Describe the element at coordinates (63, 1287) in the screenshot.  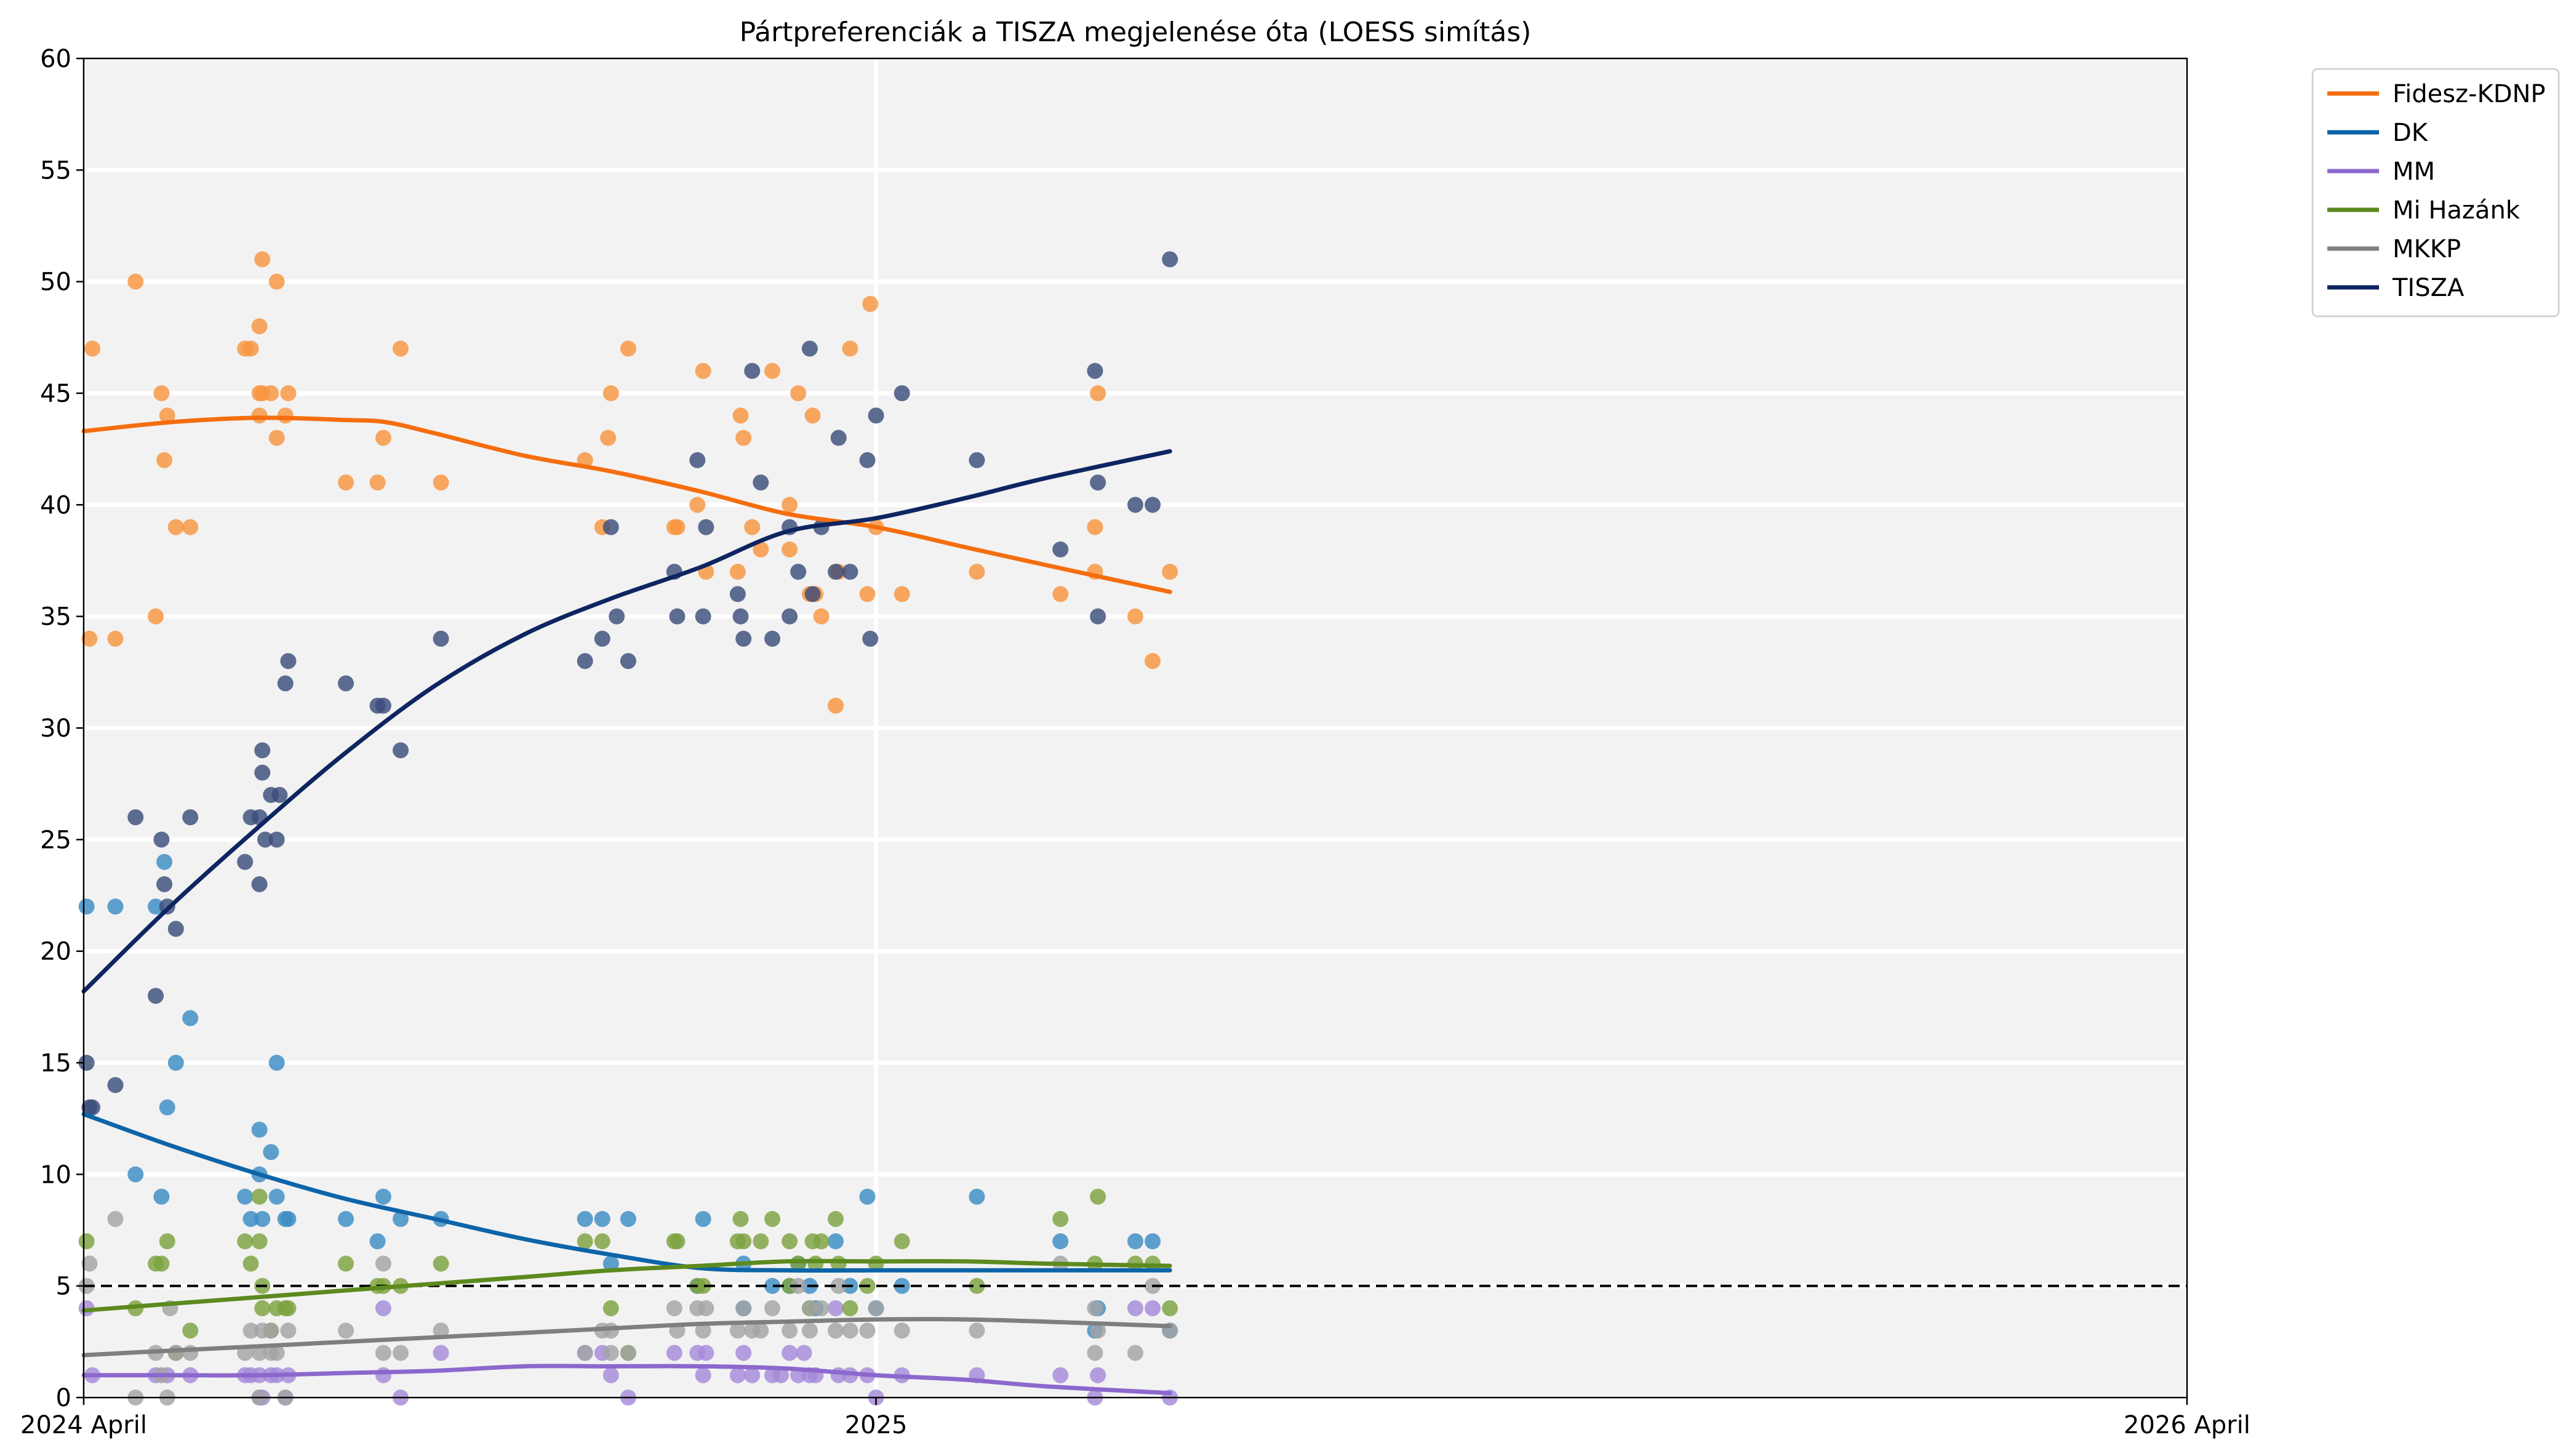
I see `y-tick-label: 5` at that location.